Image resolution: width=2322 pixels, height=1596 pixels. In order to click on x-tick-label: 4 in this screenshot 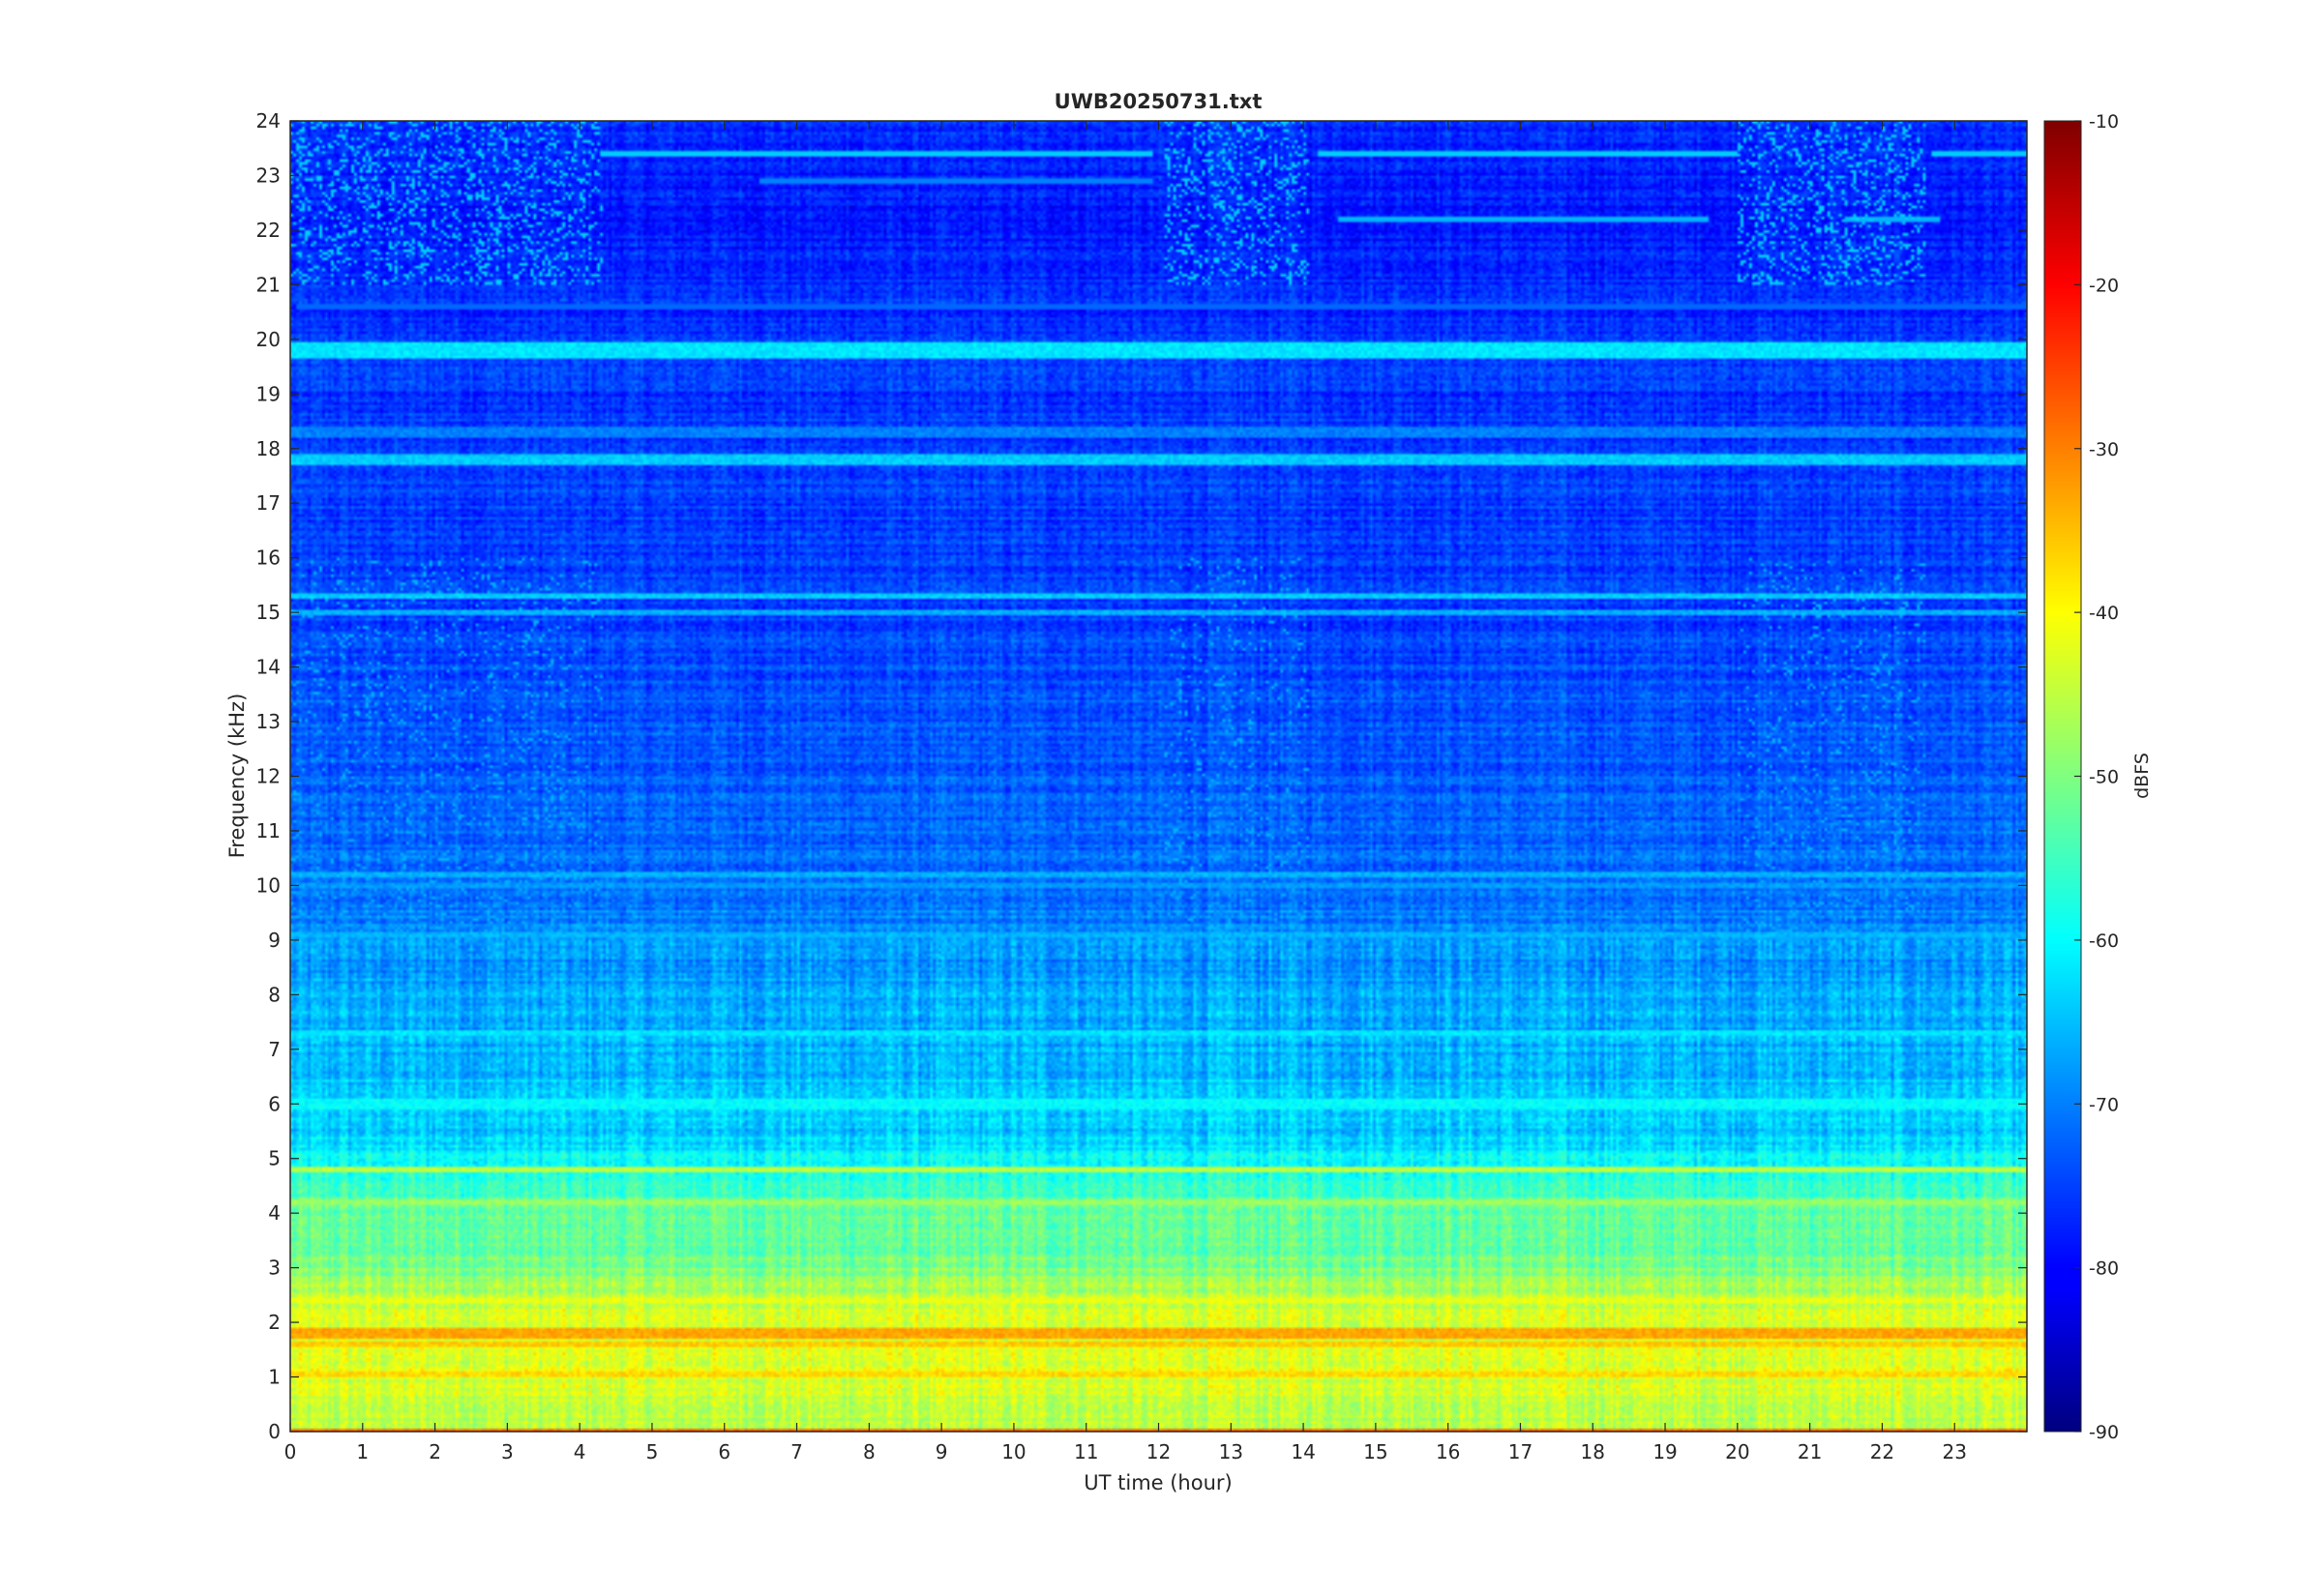, I will do `click(580, 1451)`.